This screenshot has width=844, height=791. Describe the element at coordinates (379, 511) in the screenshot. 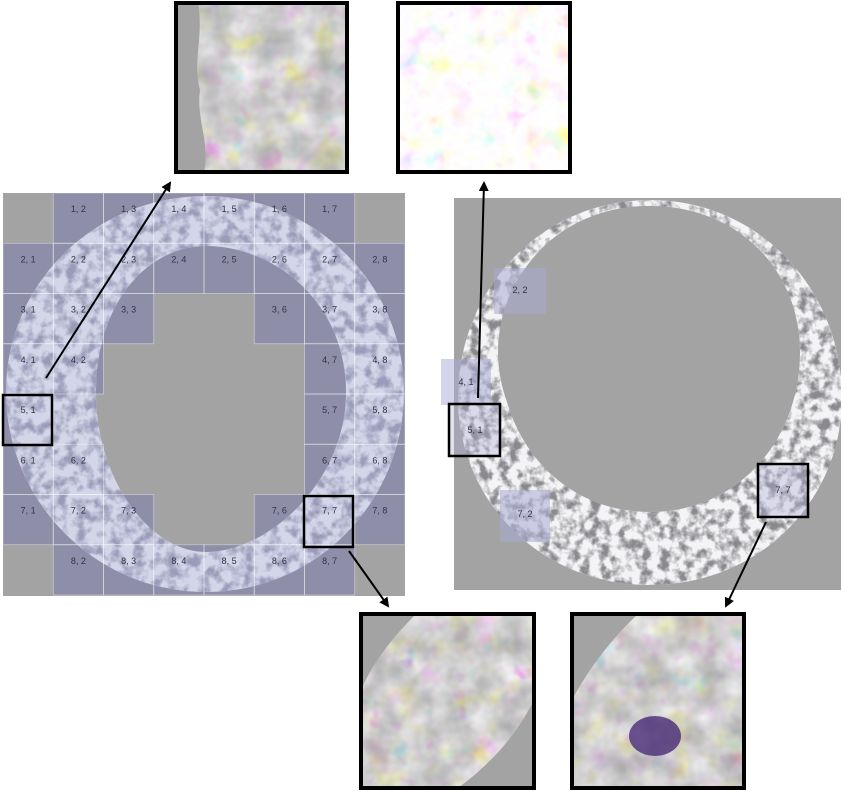

I see `left-tile-label: 7, 8` at that location.